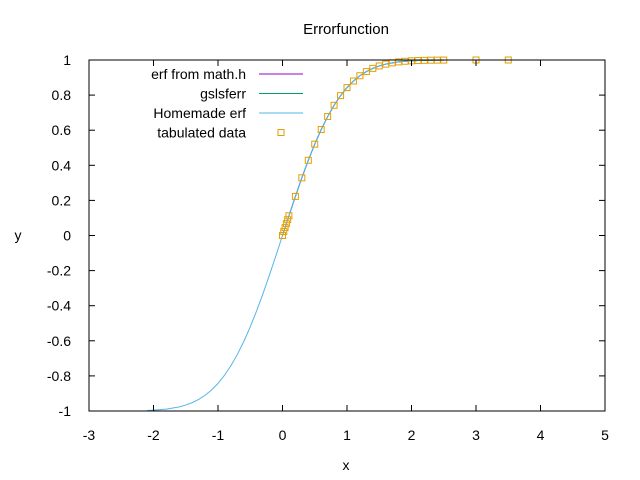 This screenshot has width=640, height=480. I want to click on chart-title: Errorfunction, so click(346, 29).